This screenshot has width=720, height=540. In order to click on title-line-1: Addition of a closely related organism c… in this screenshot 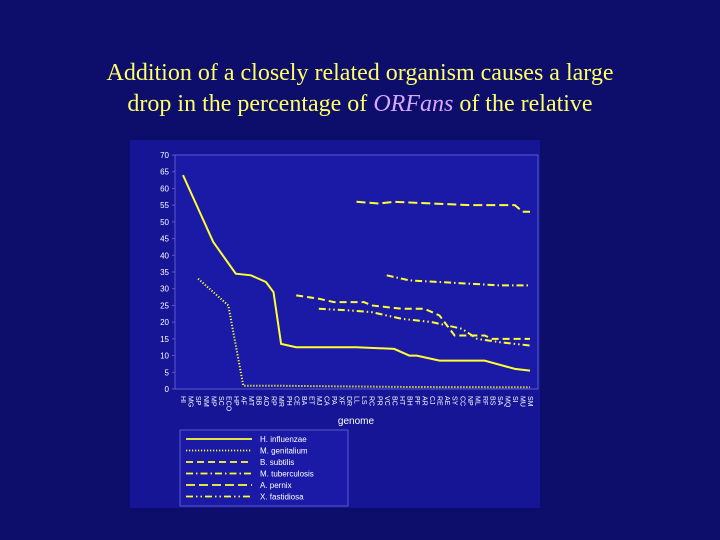, I will do `click(360, 73)`.